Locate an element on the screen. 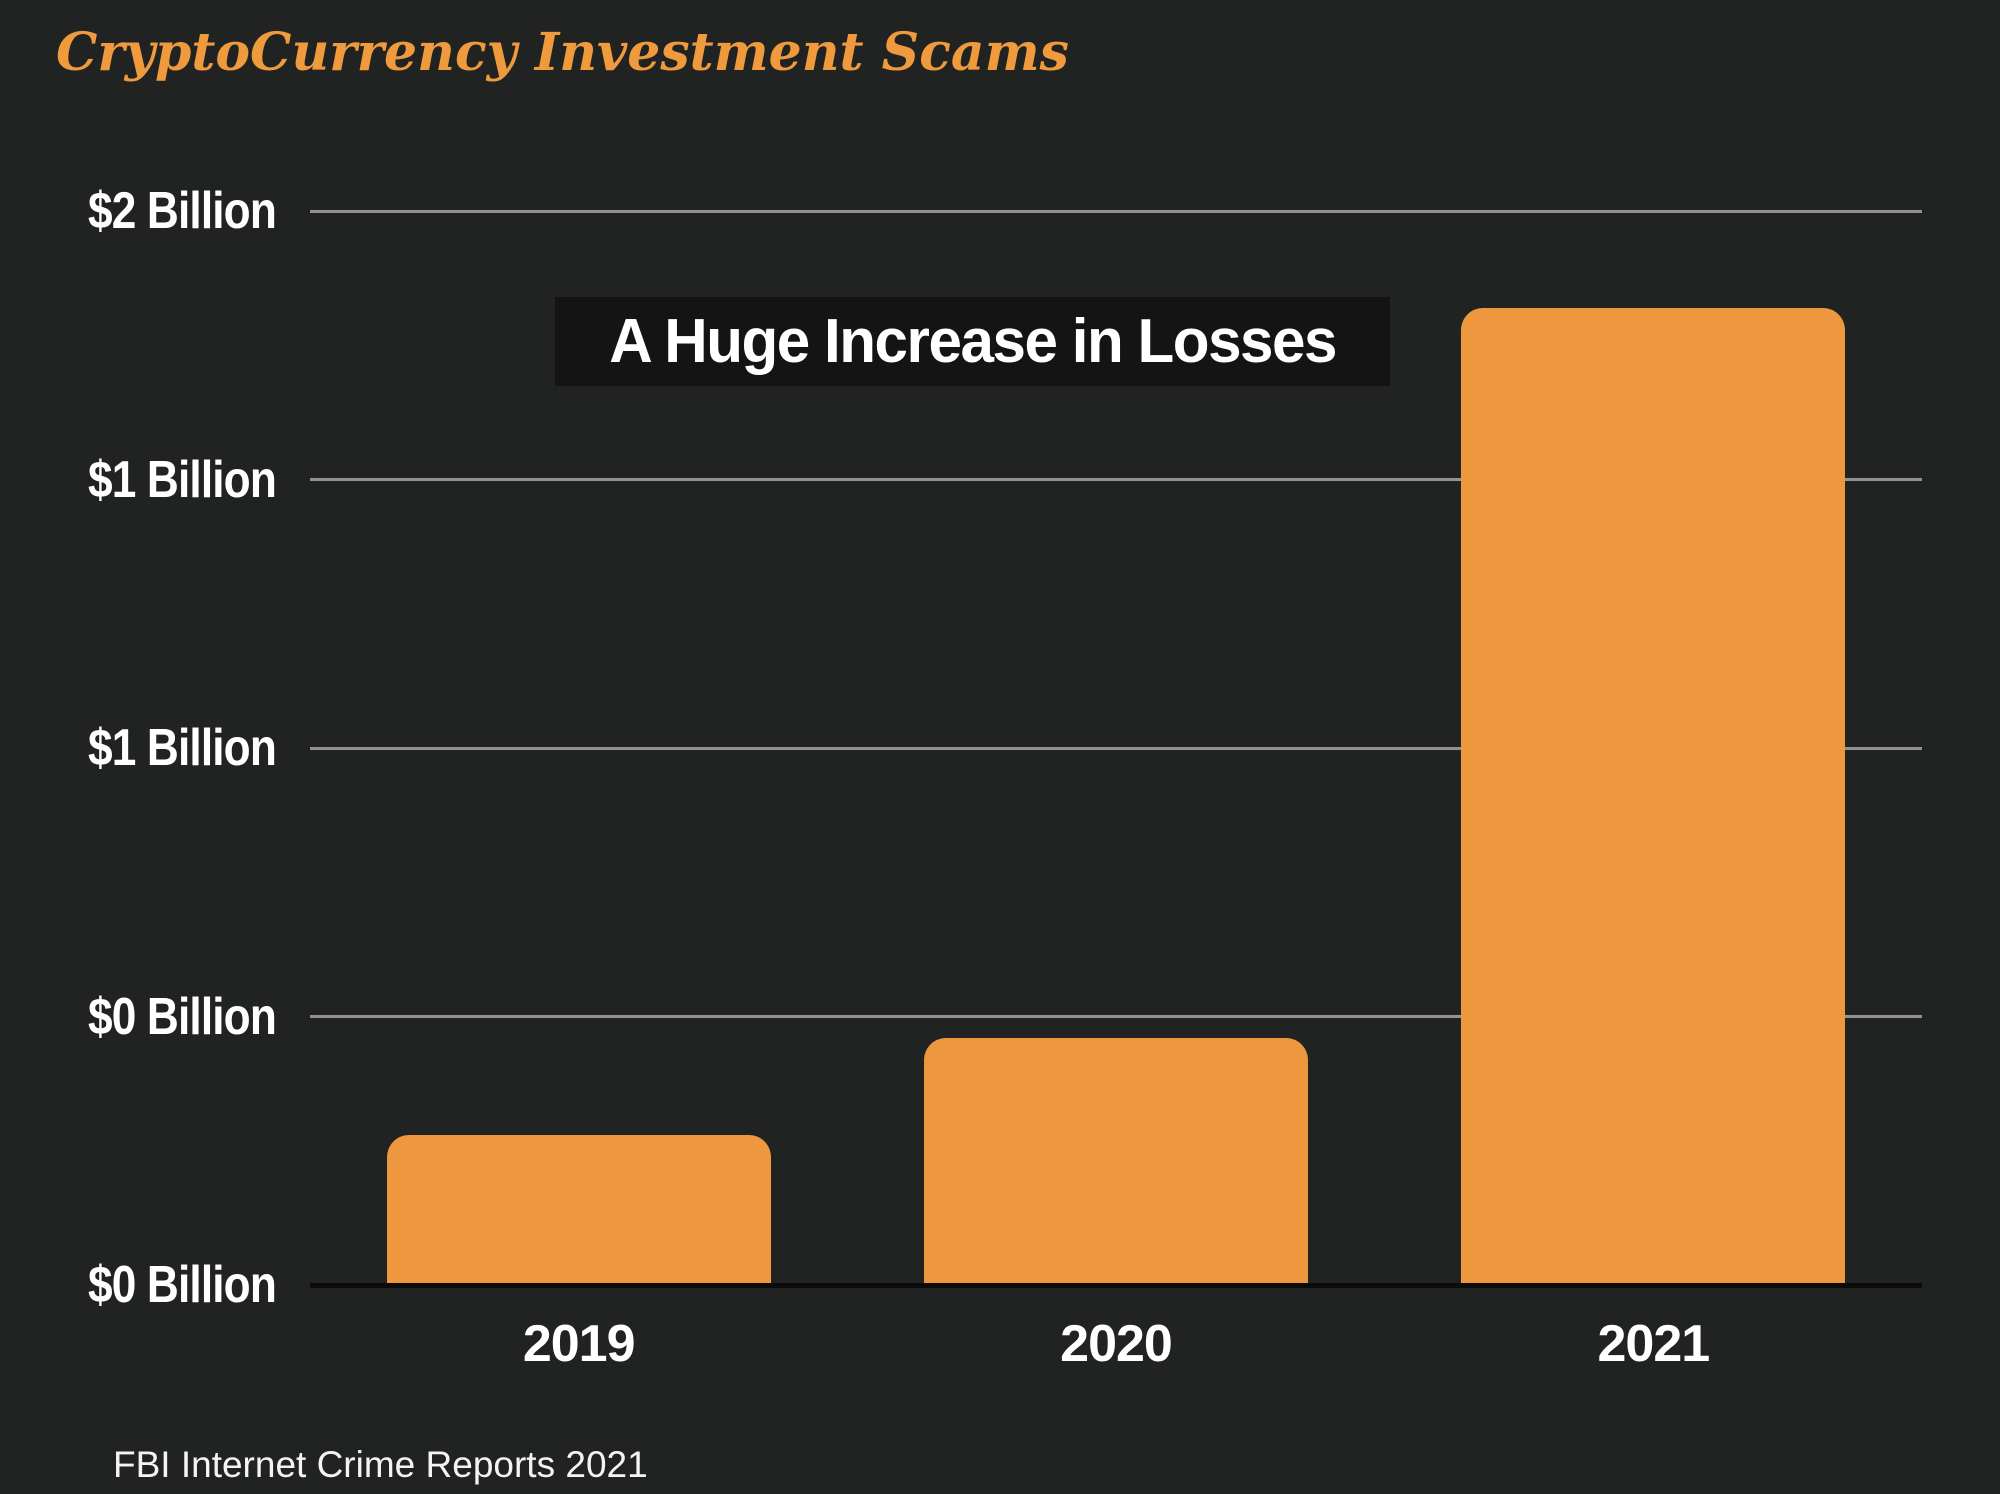 This screenshot has height=1494, width=2000. x-axis-line is located at coordinates (1116, 1285).